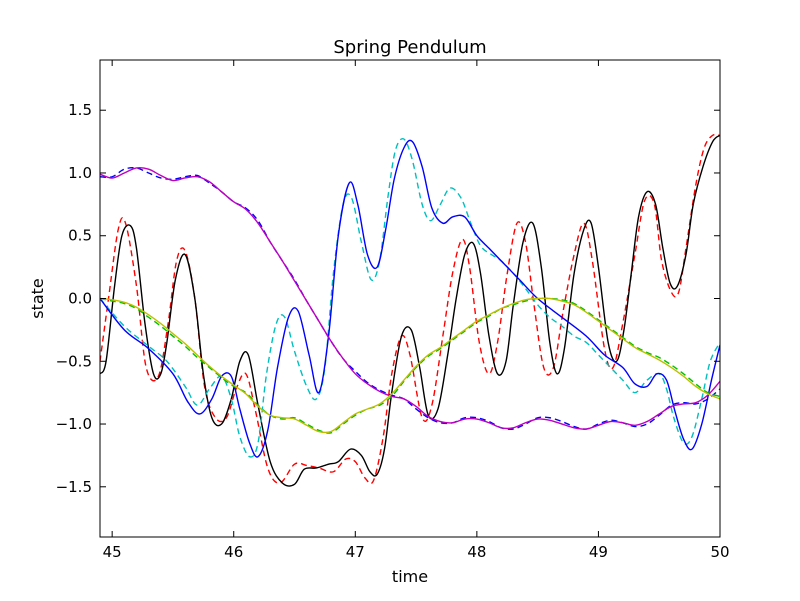 This screenshot has height=601, width=800. What do you see at coordinates (74, 424) in the screenshot?
I see `y-tick-label: −1.0` at bounding box center [74, 424].